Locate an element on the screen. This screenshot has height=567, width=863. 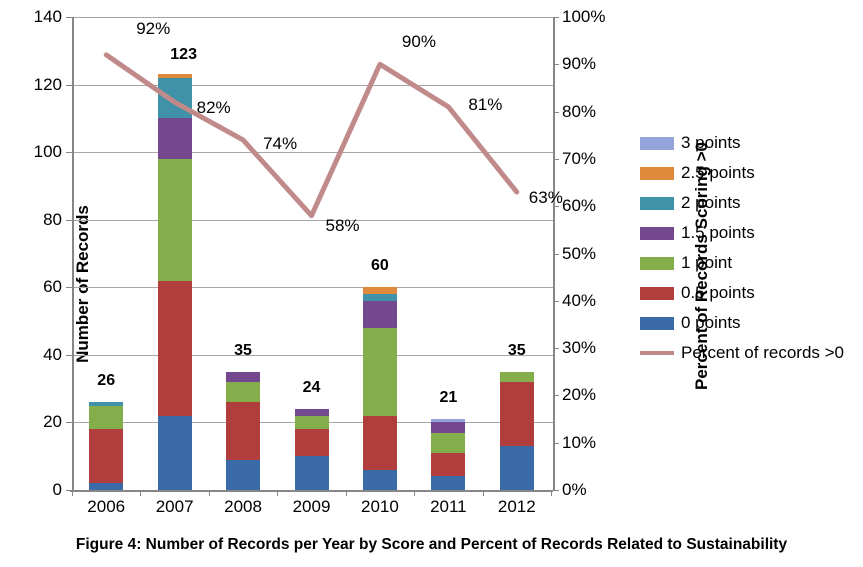
bar-segment-2011-0-points is located at coordinates (448, 483).